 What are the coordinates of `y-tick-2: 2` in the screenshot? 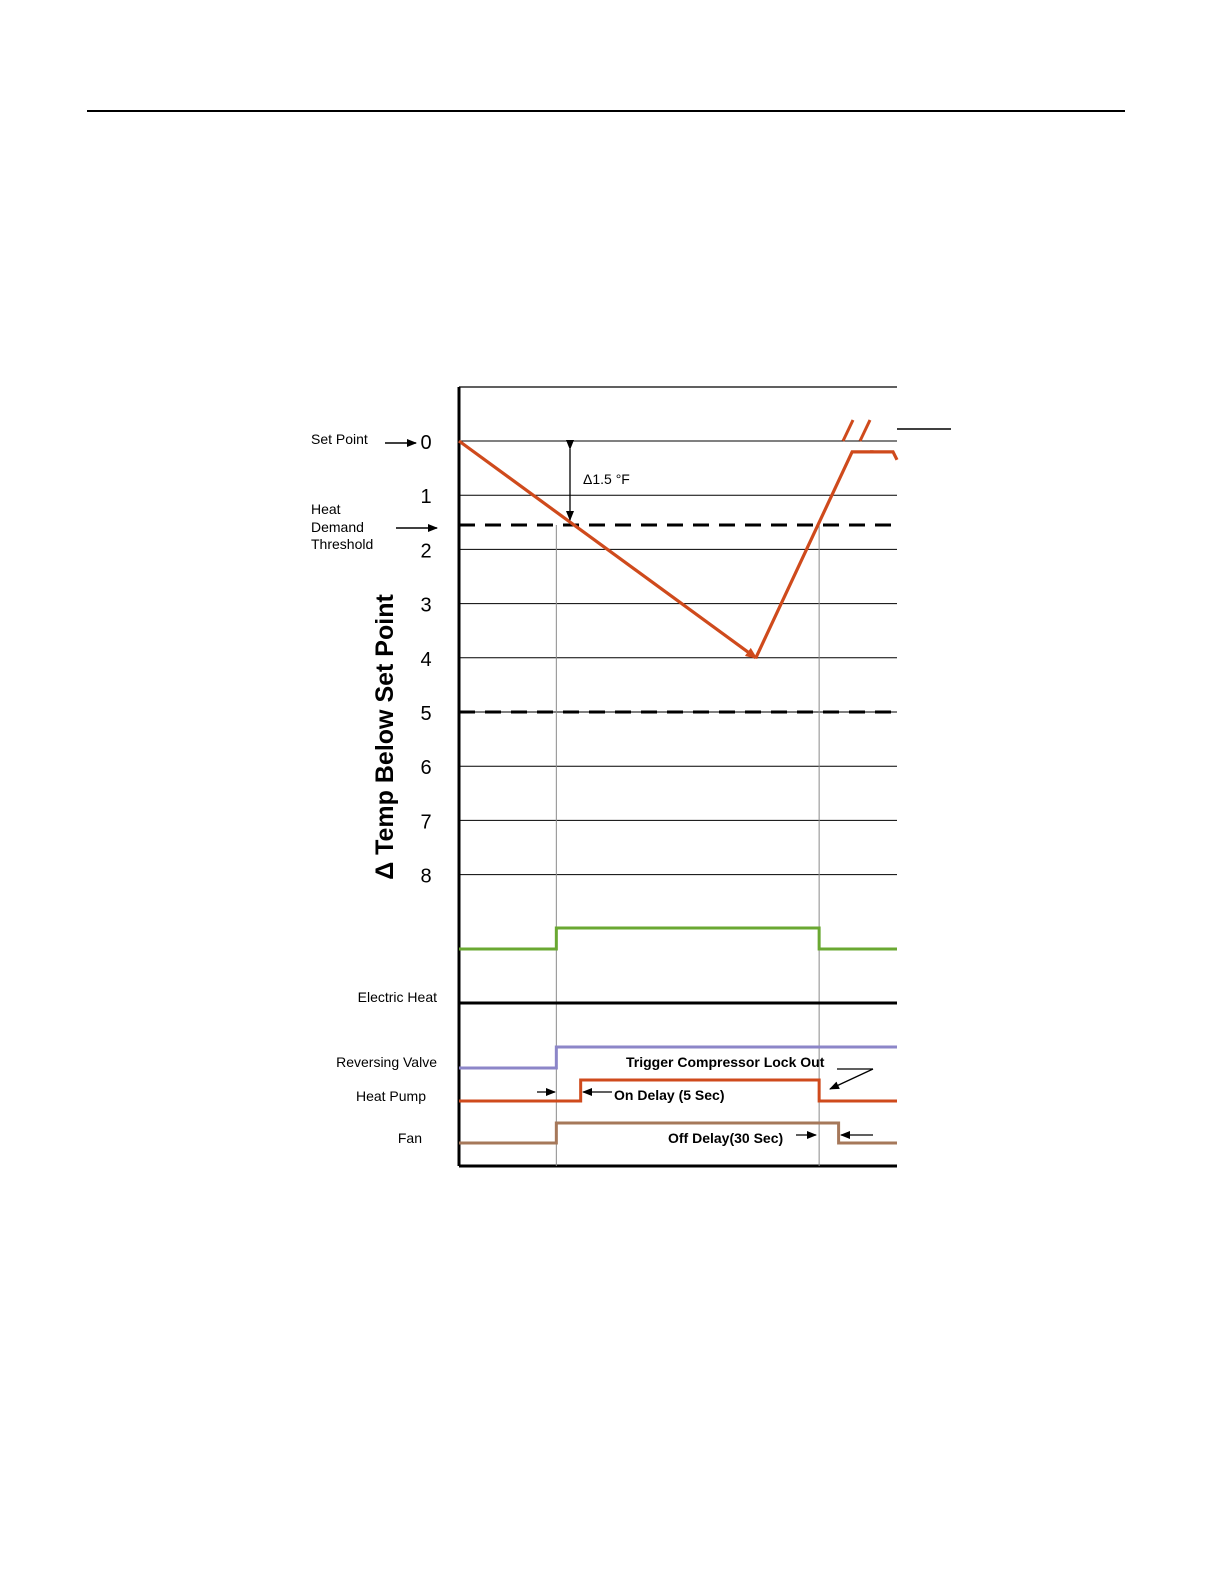 It's located at (425, 551).